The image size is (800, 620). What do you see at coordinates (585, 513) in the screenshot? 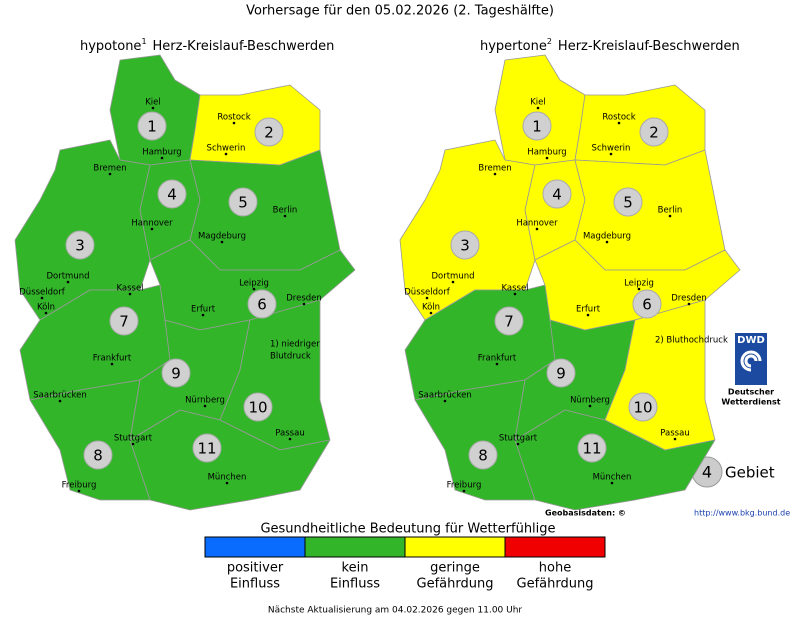
I see `geobasis-label: Geobasisdaten: ©` at bounding box center [585, 513].